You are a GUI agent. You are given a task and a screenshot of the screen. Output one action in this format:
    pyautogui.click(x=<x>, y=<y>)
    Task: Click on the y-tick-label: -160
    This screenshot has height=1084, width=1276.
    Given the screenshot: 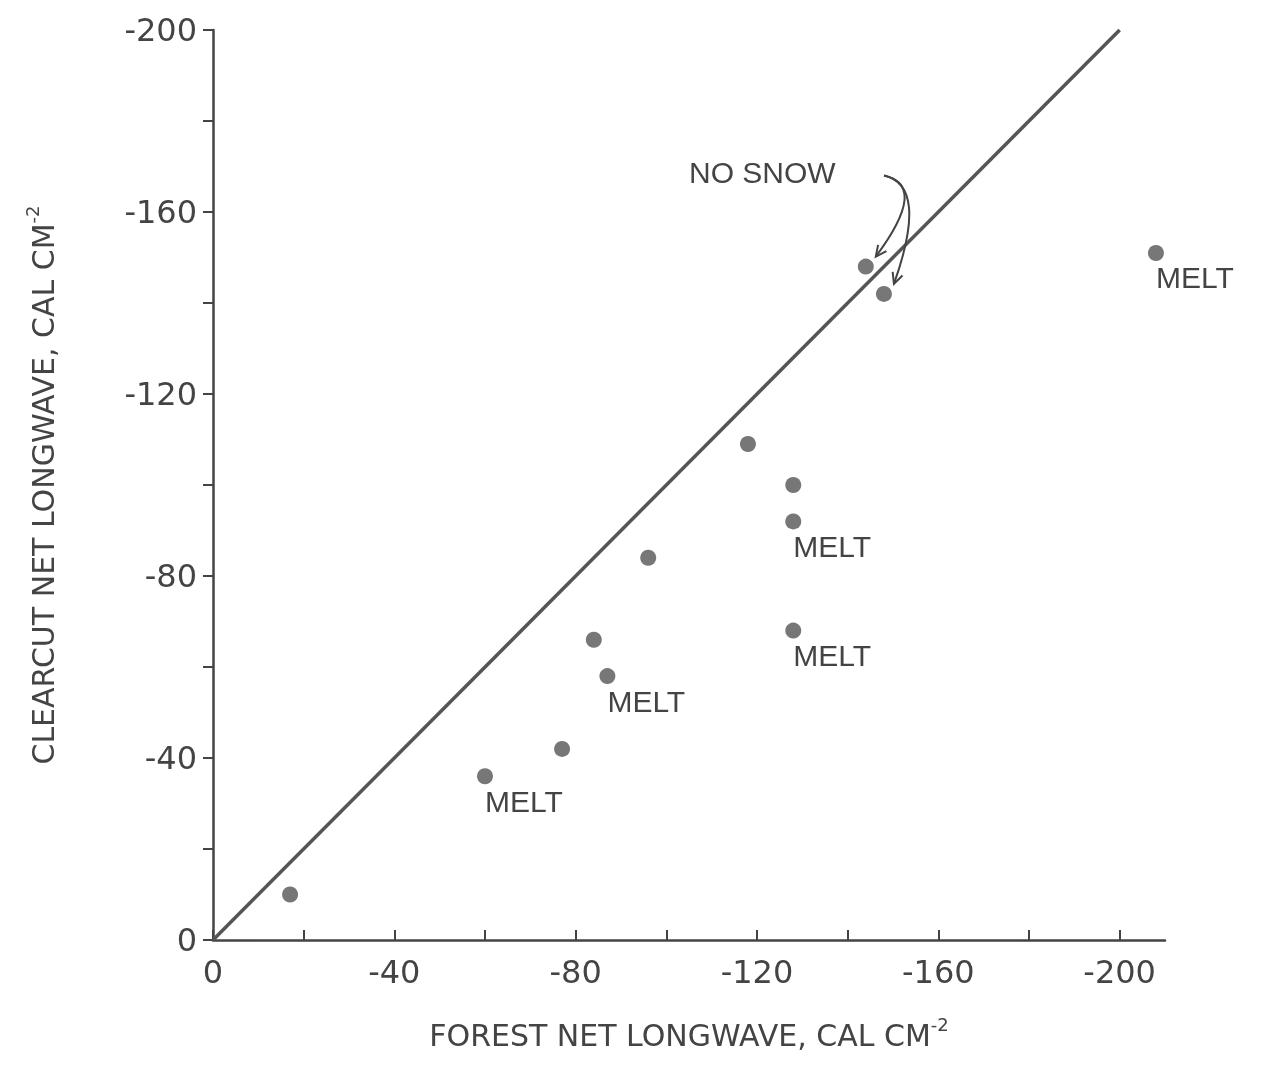 What is the action you would take?
    pyautogui.click(x=160, y=212)
    